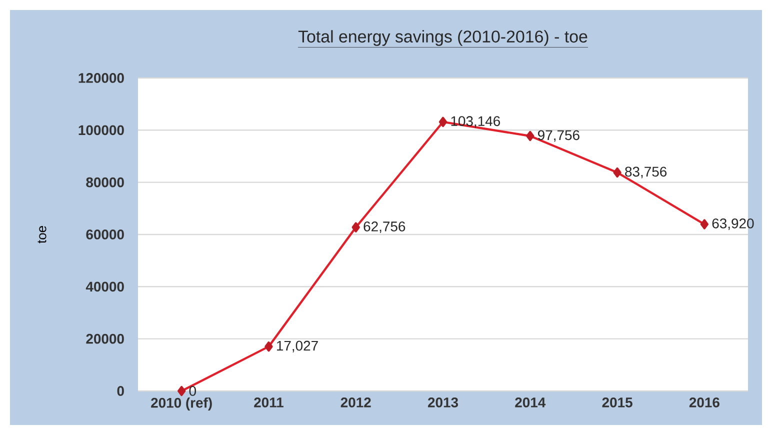 This screenshot has height=434, width=768. Describe the element at coordinates (646, 172) in the screenshot. I see `data-label: 83,756` at that location.